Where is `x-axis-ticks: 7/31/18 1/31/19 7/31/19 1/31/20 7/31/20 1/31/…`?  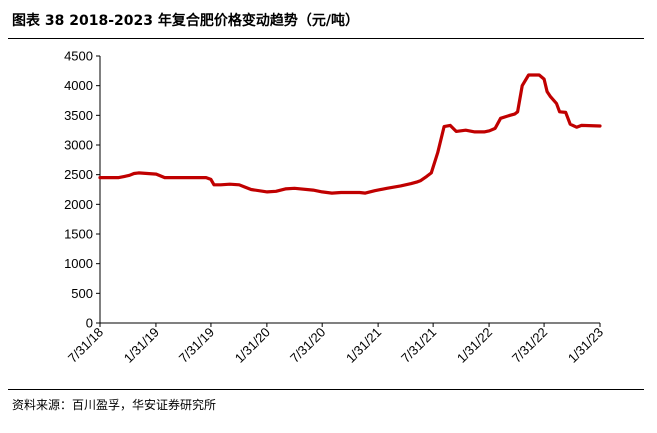
x-axis-ticks: 7/31/18 1/31/19 7/31/19 1/31/20 7/31/20 1/31/… is located at coordinates (335, 344).